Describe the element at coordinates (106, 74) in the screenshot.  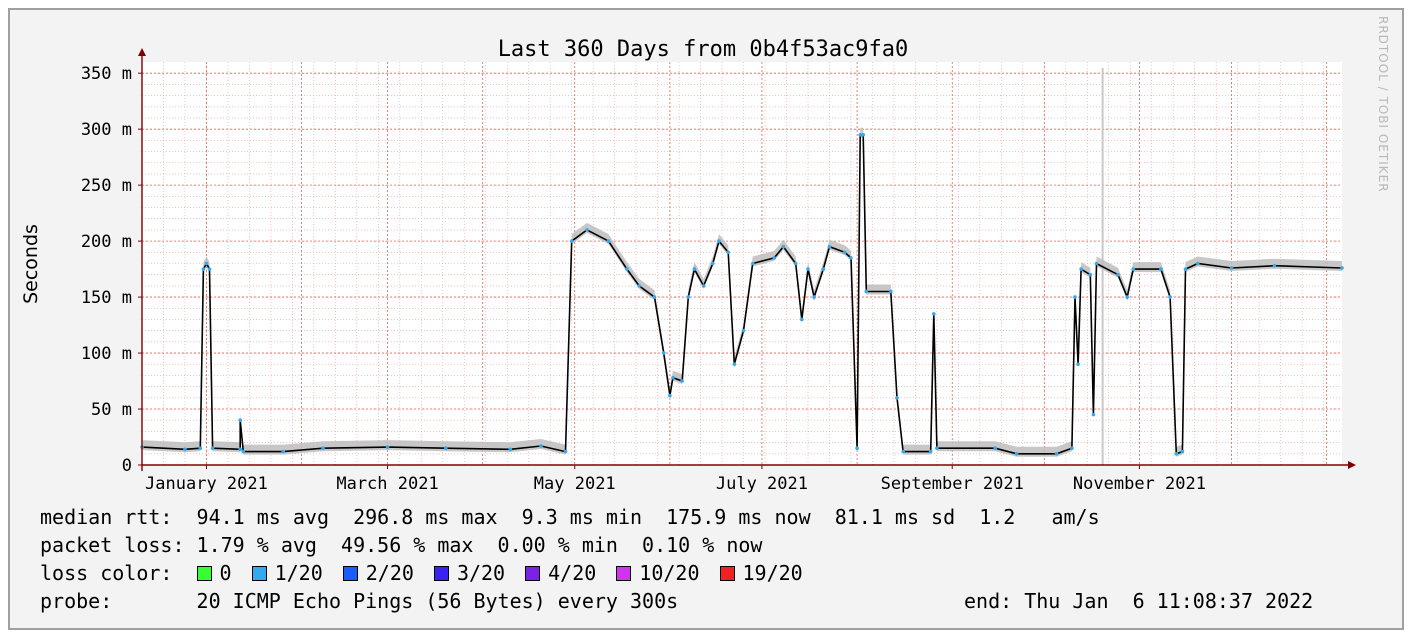
I see `y-tick-label: 350 m` at that location.